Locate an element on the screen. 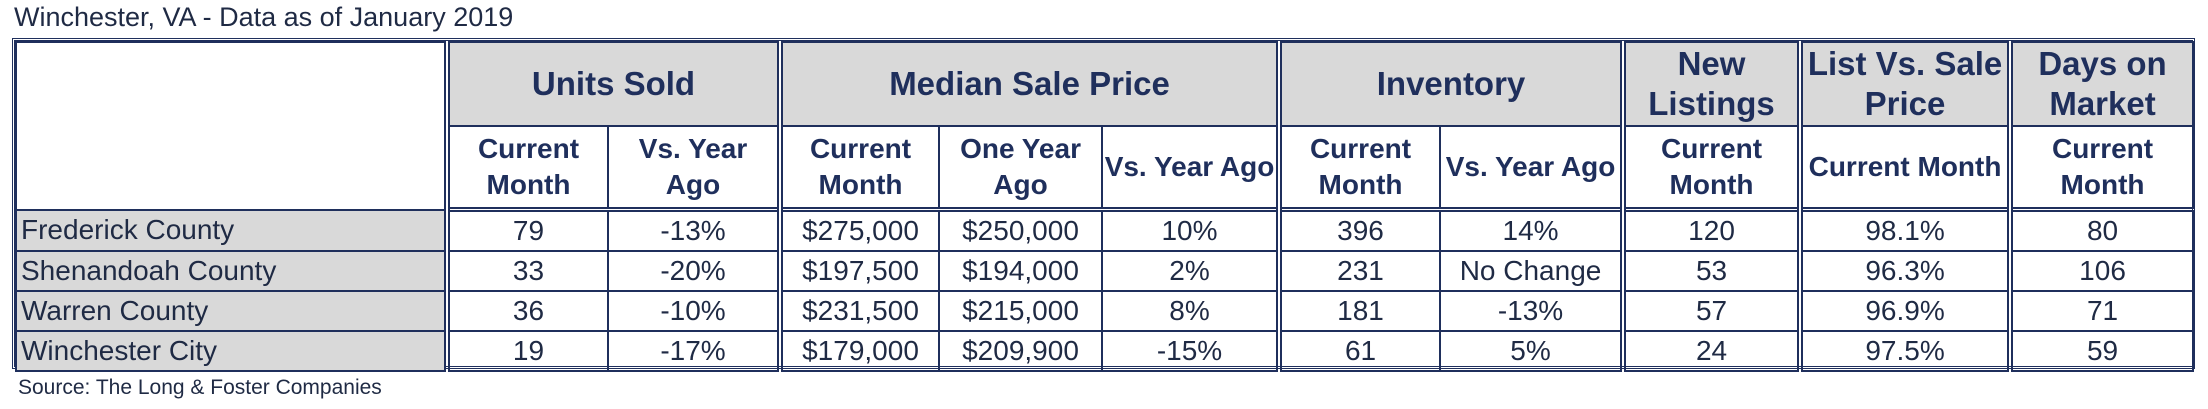 The width and height of the screenshot is (2208, 409). cell-inventory-vs: 5% is located at coordinates (1532, 351).